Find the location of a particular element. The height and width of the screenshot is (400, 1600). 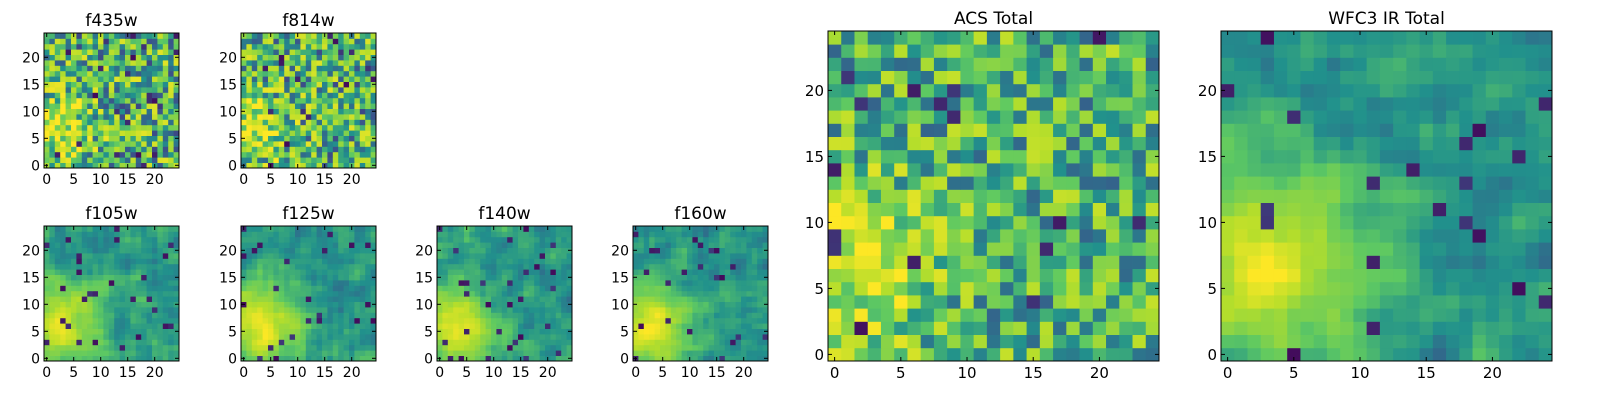

y-tick-label: 15 is located at coordinates (31, 278).